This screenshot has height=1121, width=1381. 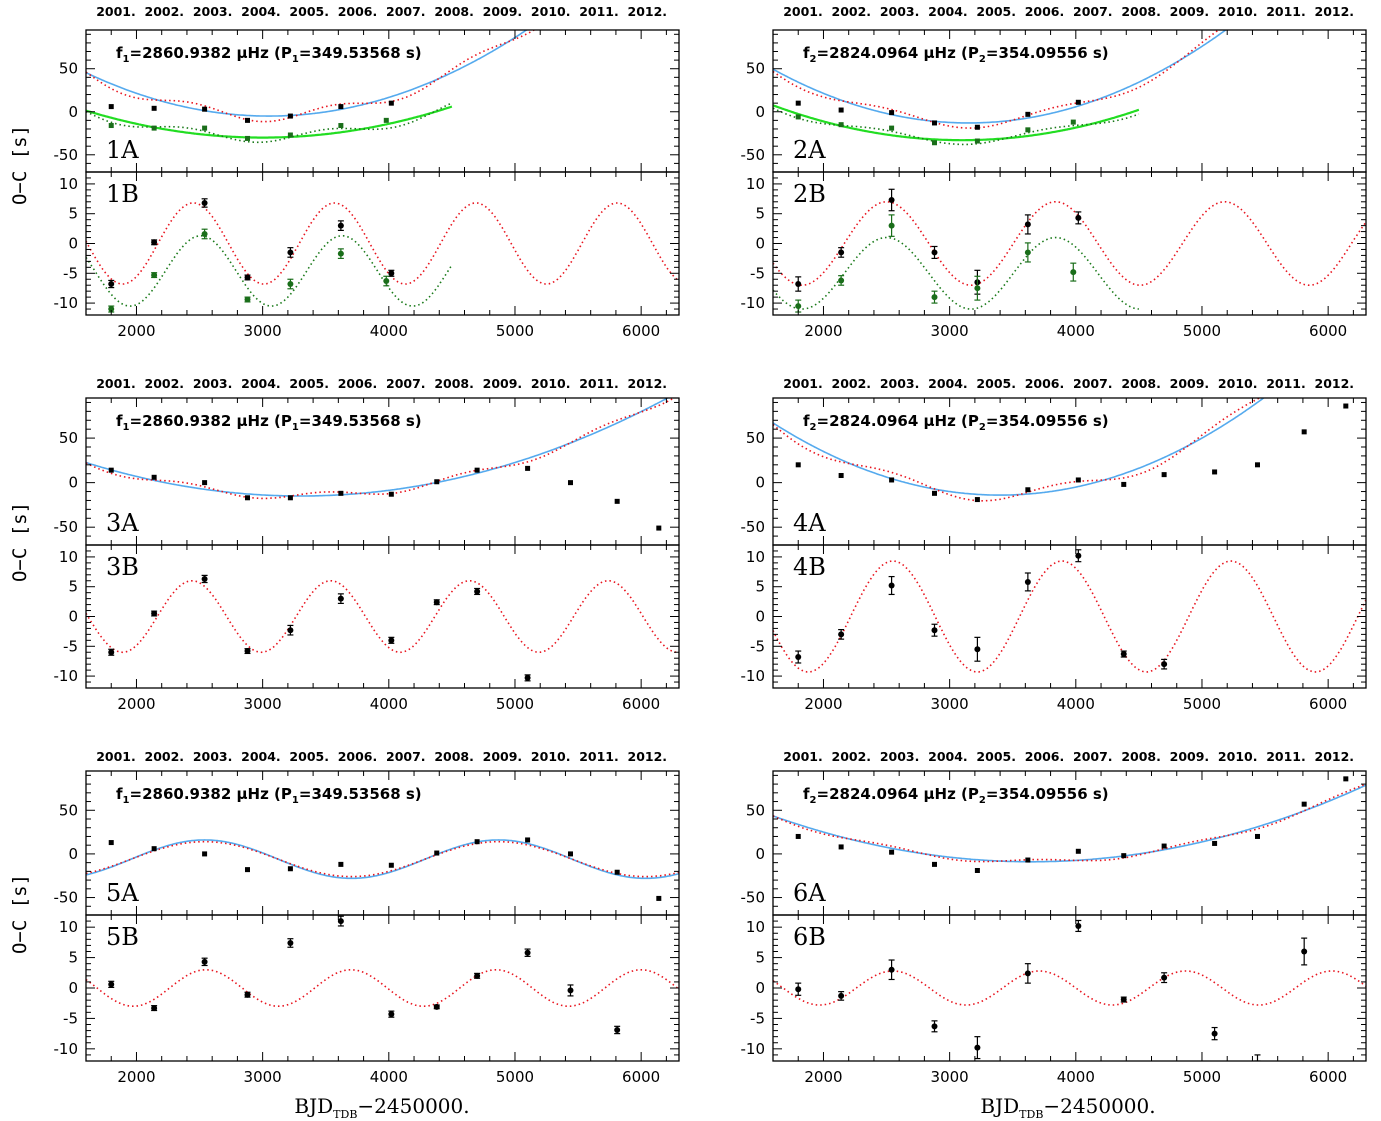 I want to click on x-tick-label: 3000, so click(x=950, y=1077).